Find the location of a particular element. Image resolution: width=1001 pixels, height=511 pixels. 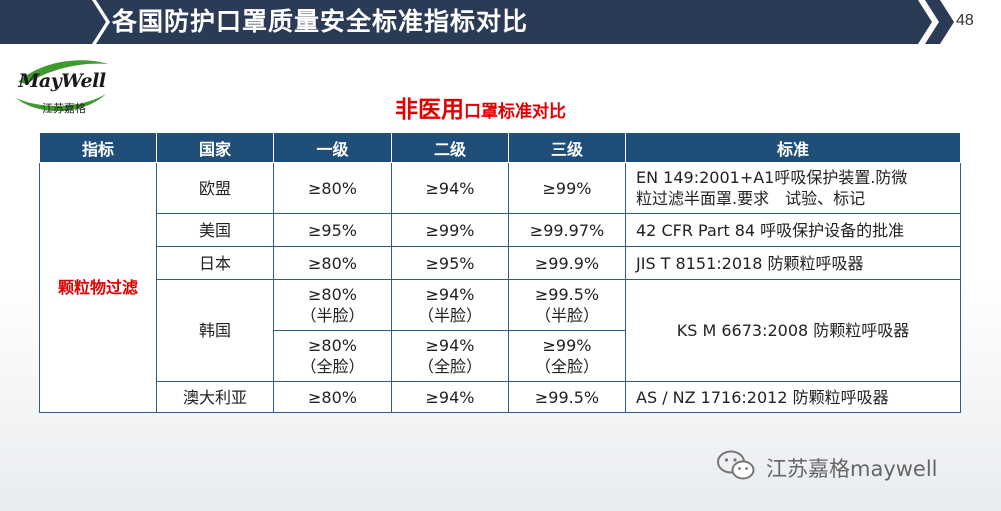

level-3-cell: ≥99.9% is located at coordinates (567, 263).